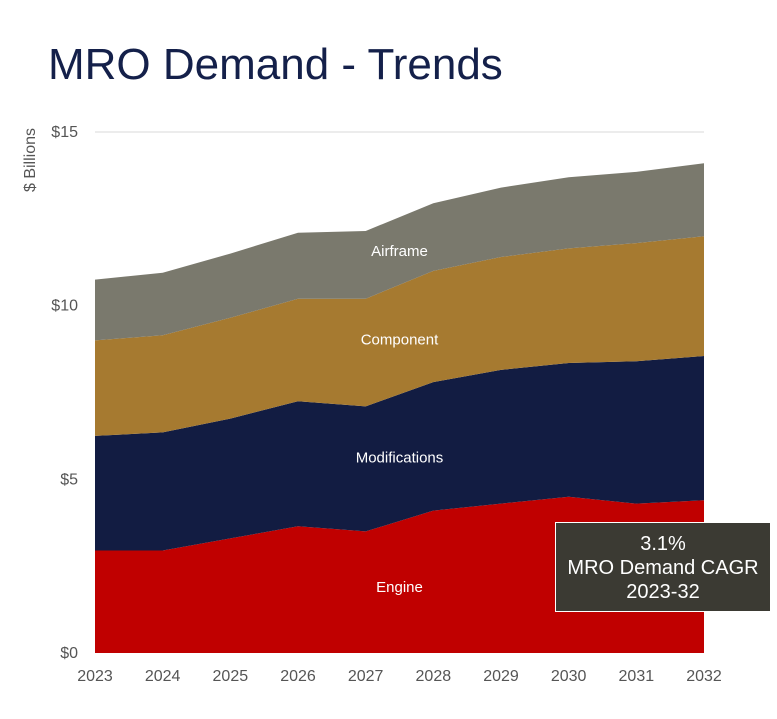  I want to click on x-tick-label: 2025, so click(231, 676).